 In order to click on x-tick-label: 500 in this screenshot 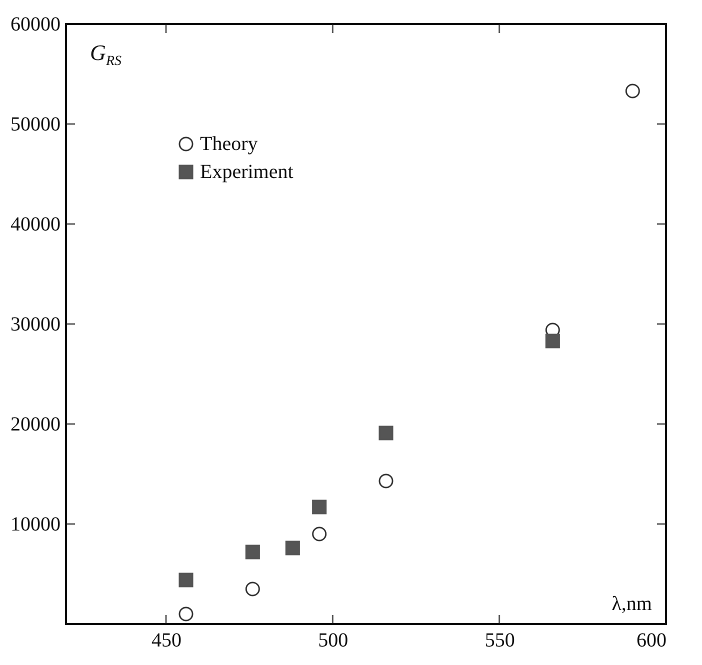, I will do `click(333, 641)`.